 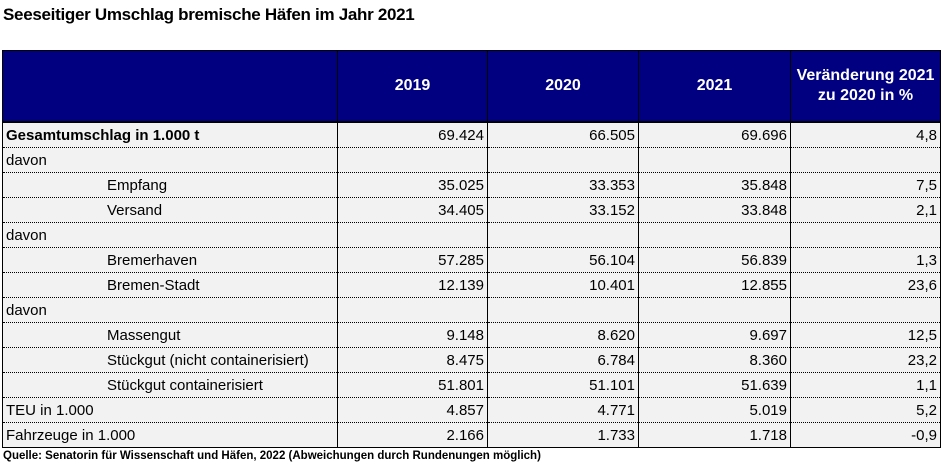 What do you see at coordinates (865, 335) in the screenshot?
I see `cell-value: 12,5` at bounding box center [865, 335].